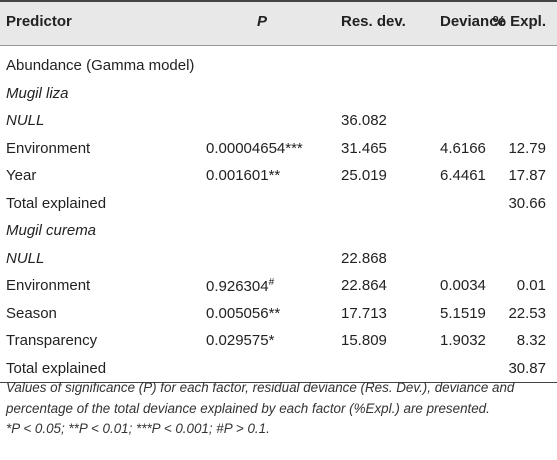 Image resolution: width=557 pixels, height=460 pixels. I want to click on cell-res-dev: 15.809, so click(364, 340).